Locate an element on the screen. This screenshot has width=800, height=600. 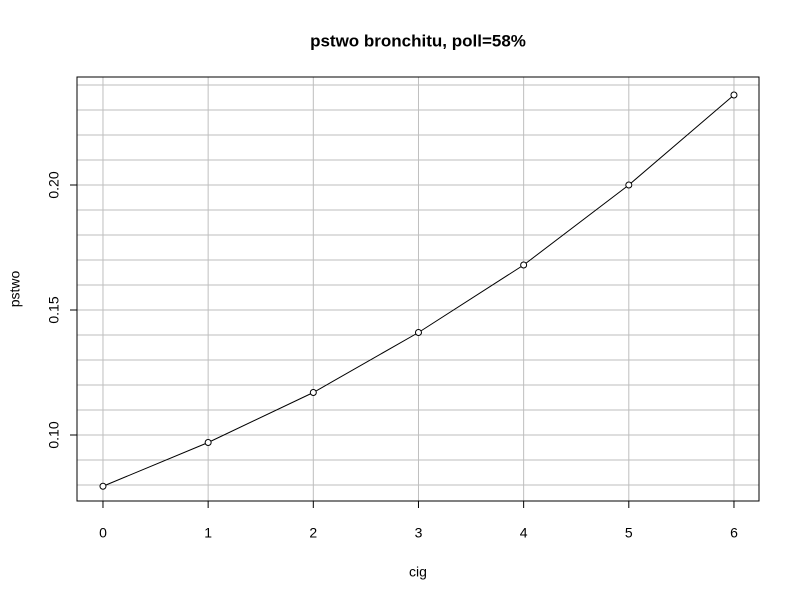
x-tick-label: 2 is located at coordinates (313, 533).